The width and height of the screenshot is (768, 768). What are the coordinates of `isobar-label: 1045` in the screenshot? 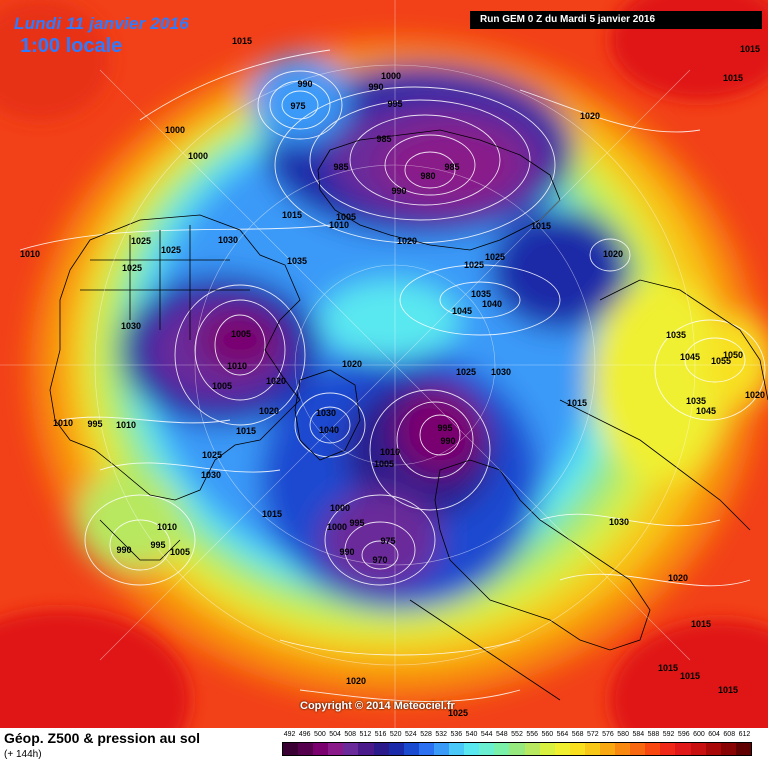 It's located at (462, 311).